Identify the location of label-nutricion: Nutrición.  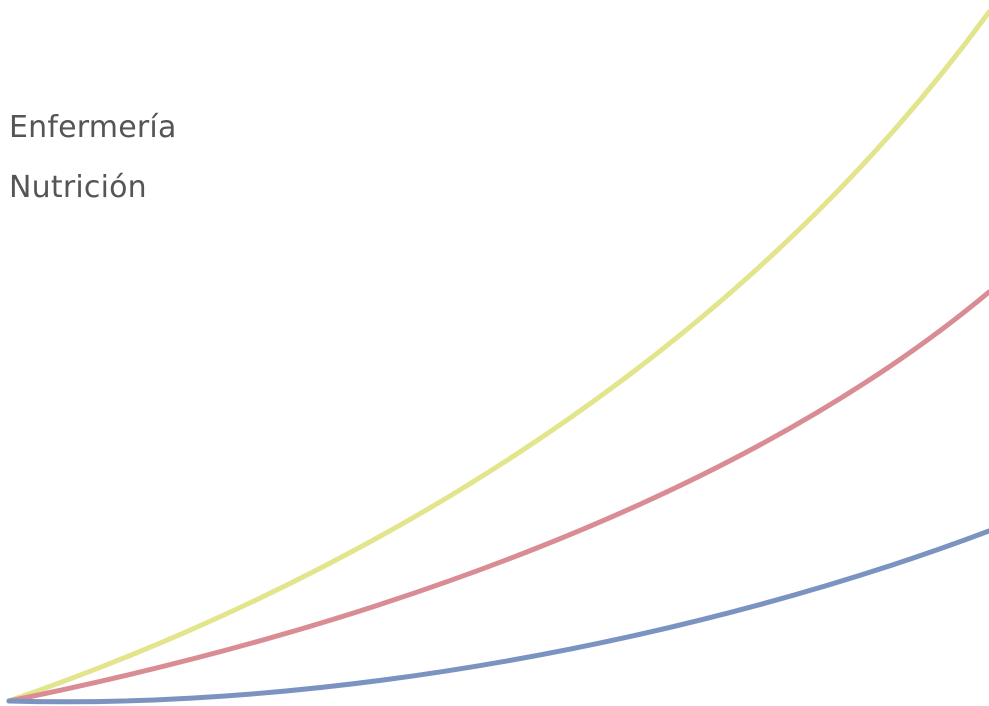
(78, 187).